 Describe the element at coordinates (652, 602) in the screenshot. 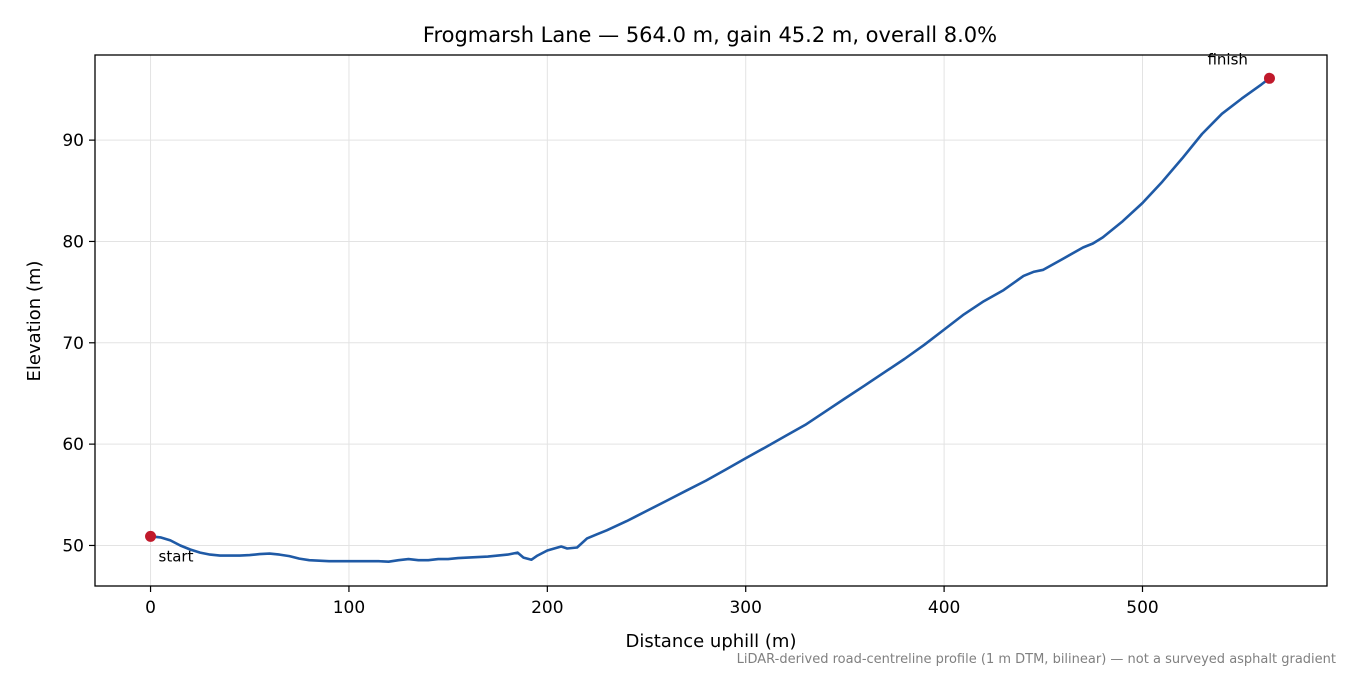

I see `x-axis-ticks: 0 100 200 300 400 500` at that location.